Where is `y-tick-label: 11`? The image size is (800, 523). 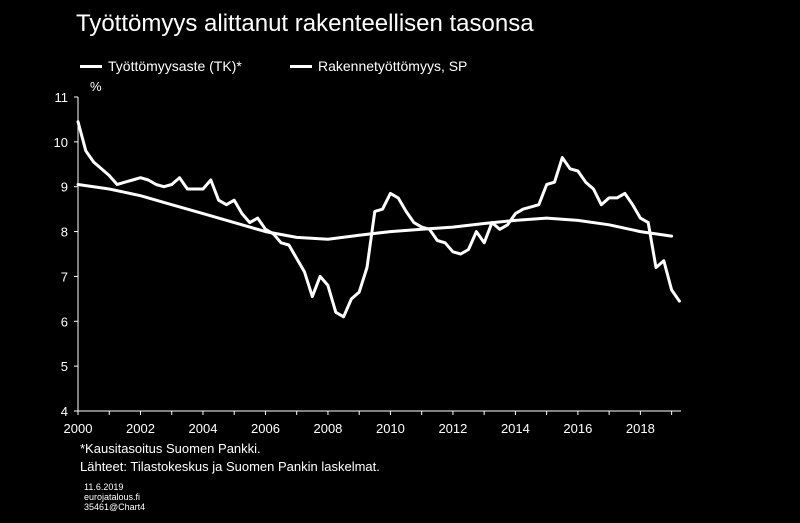
y-tick-label: 11 is located at coordinates (62, 97).